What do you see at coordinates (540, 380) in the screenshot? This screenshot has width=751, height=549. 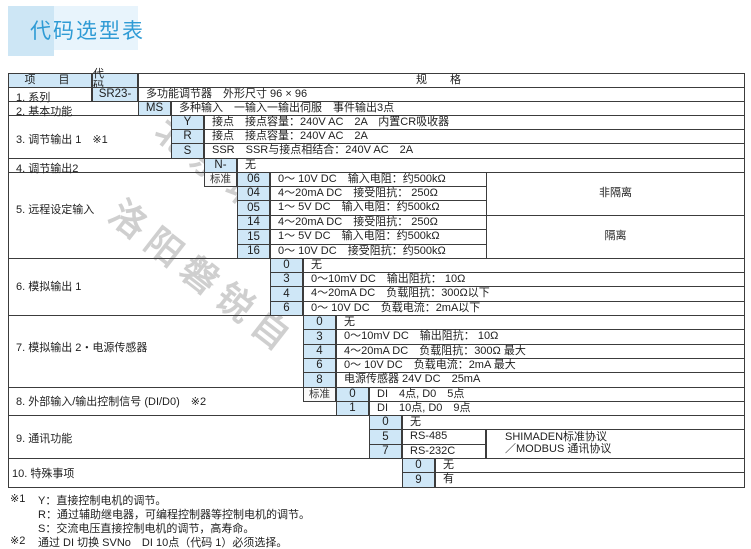 I see `spec-cell: 电源传感器 24V DC 25mA` at bounding box center [540, 380].